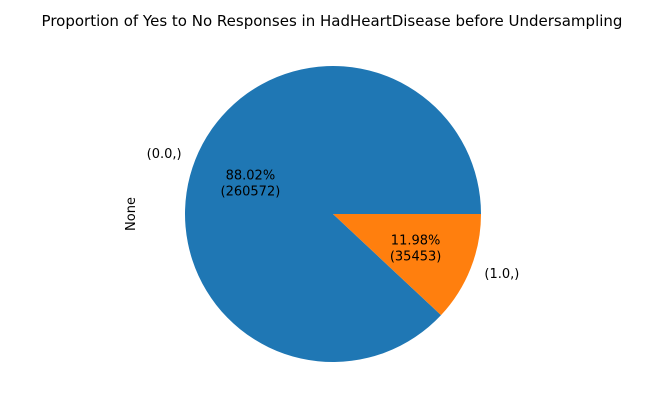  What do you see at coordinates (164, 154) in the screenshot?
I see `pie-label-0: (0.0,)` at bounding box center [164, 154].